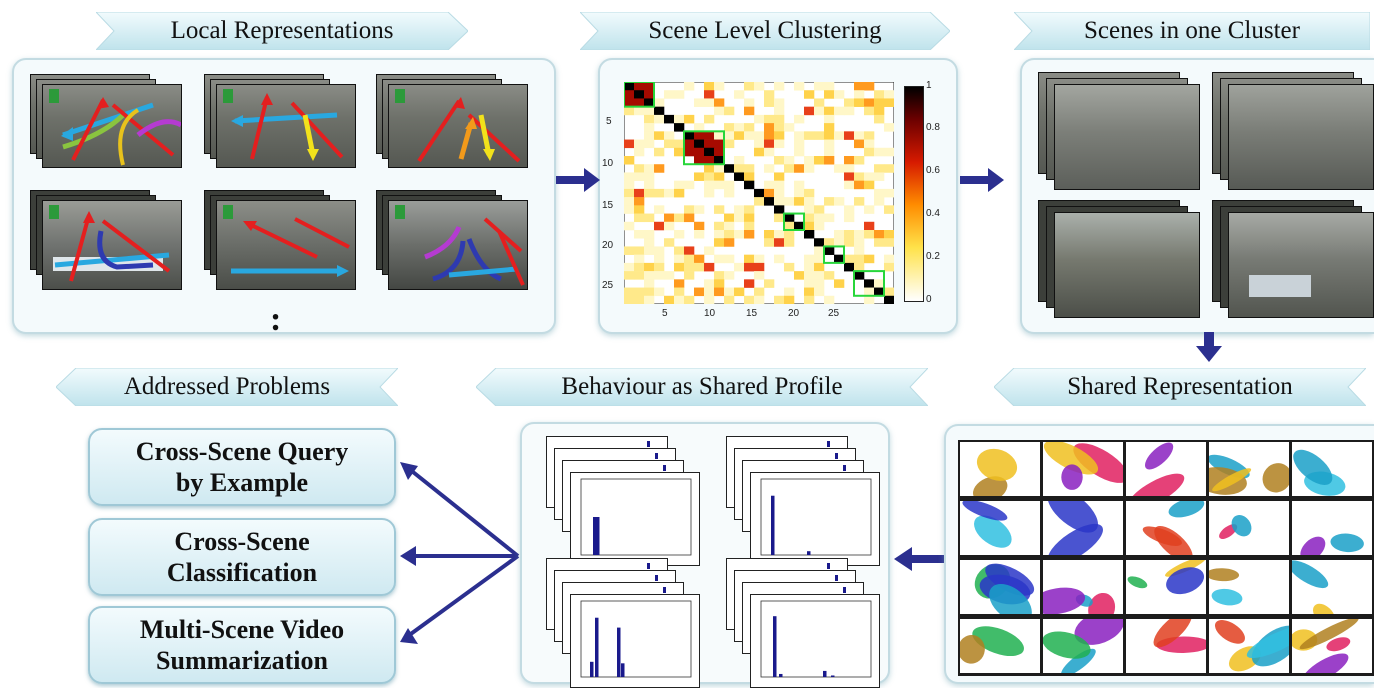 The height and width of the screenshot is (688, 1374). I want to click on banner-scenes-in-one-cluster: Scenes in one Cluster, so click(1192, 31).